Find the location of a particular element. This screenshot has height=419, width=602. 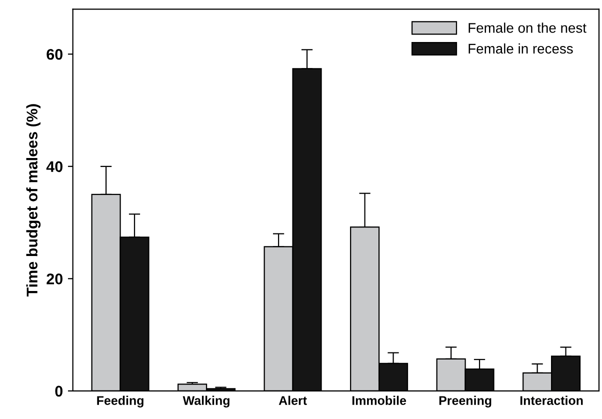

y-tick-label: 20 is located at coordinates (54, 279).